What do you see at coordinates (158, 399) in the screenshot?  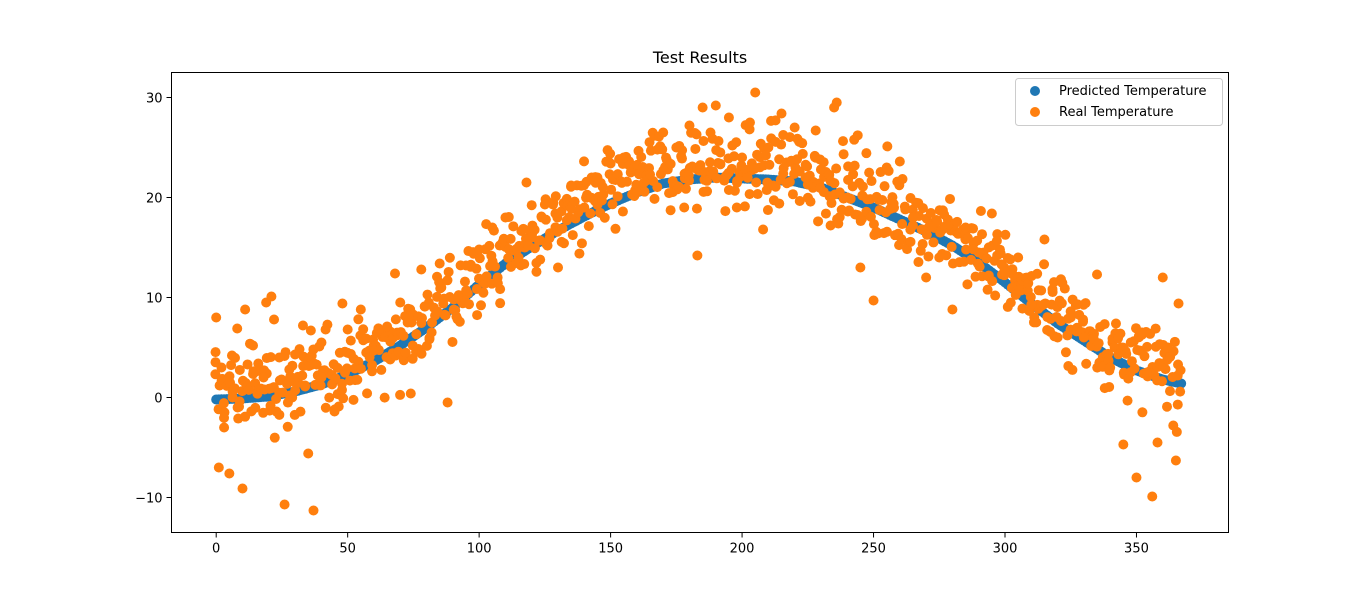 I see `y-tick-label: 0` at bounding box center [158, 399].